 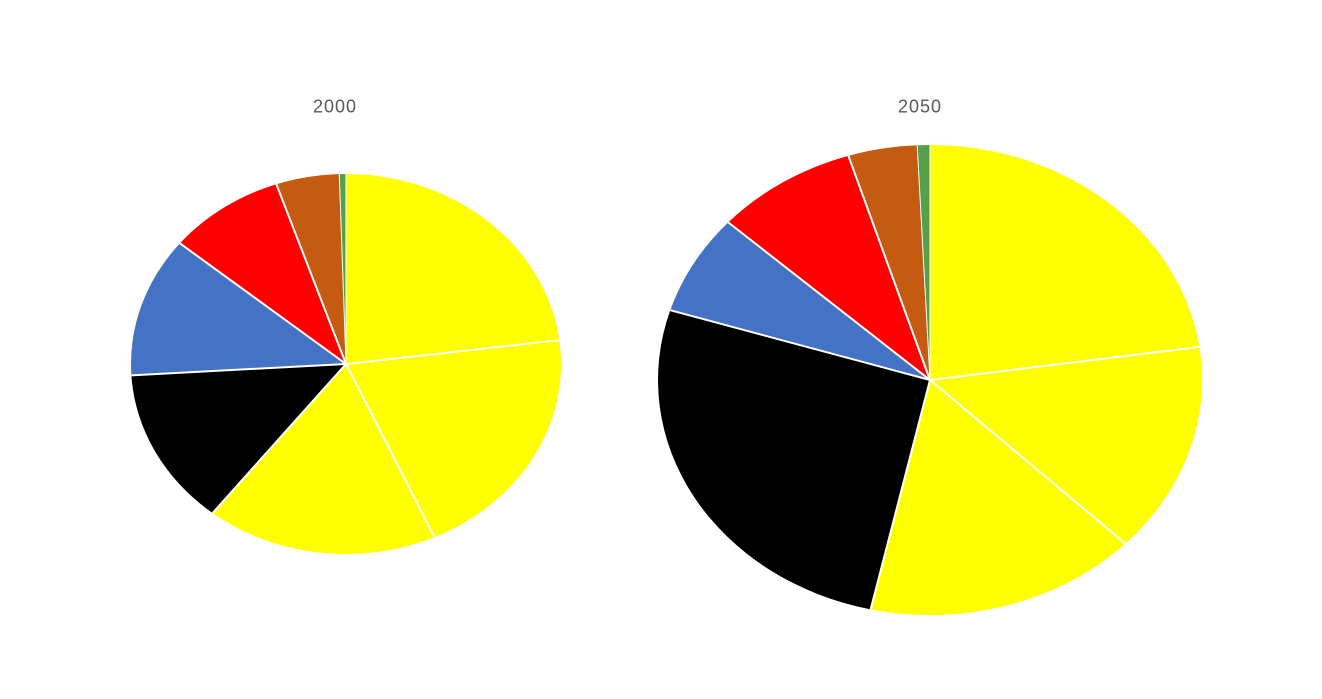 I want to click on pie-2000-divider-blue, so click(x=239, y=370).